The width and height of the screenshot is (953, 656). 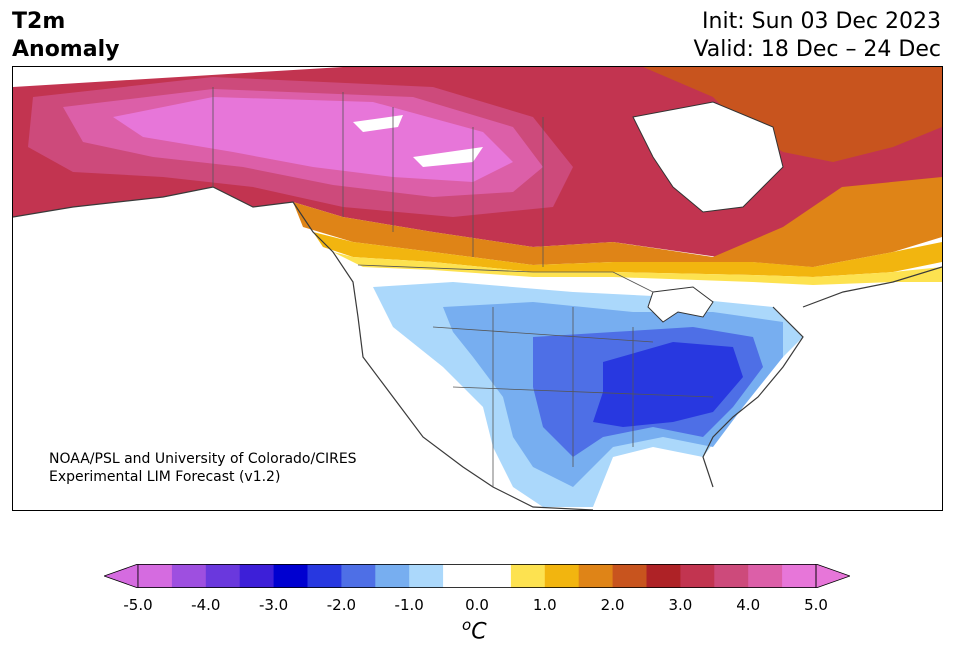 What do you see at coordinates (817, 49) in the screenshot?
I see `valid-date: Valid: 18 Dec – 24 Dec` at bounding box center [817, 49].